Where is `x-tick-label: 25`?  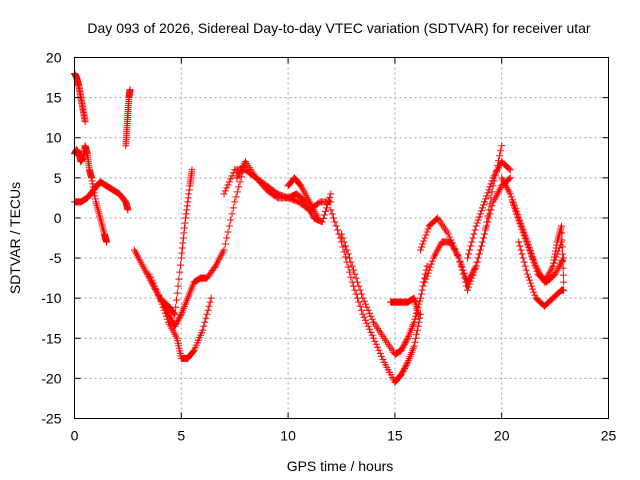 x-tick-label: 25 is located at coordinates (609, 436).